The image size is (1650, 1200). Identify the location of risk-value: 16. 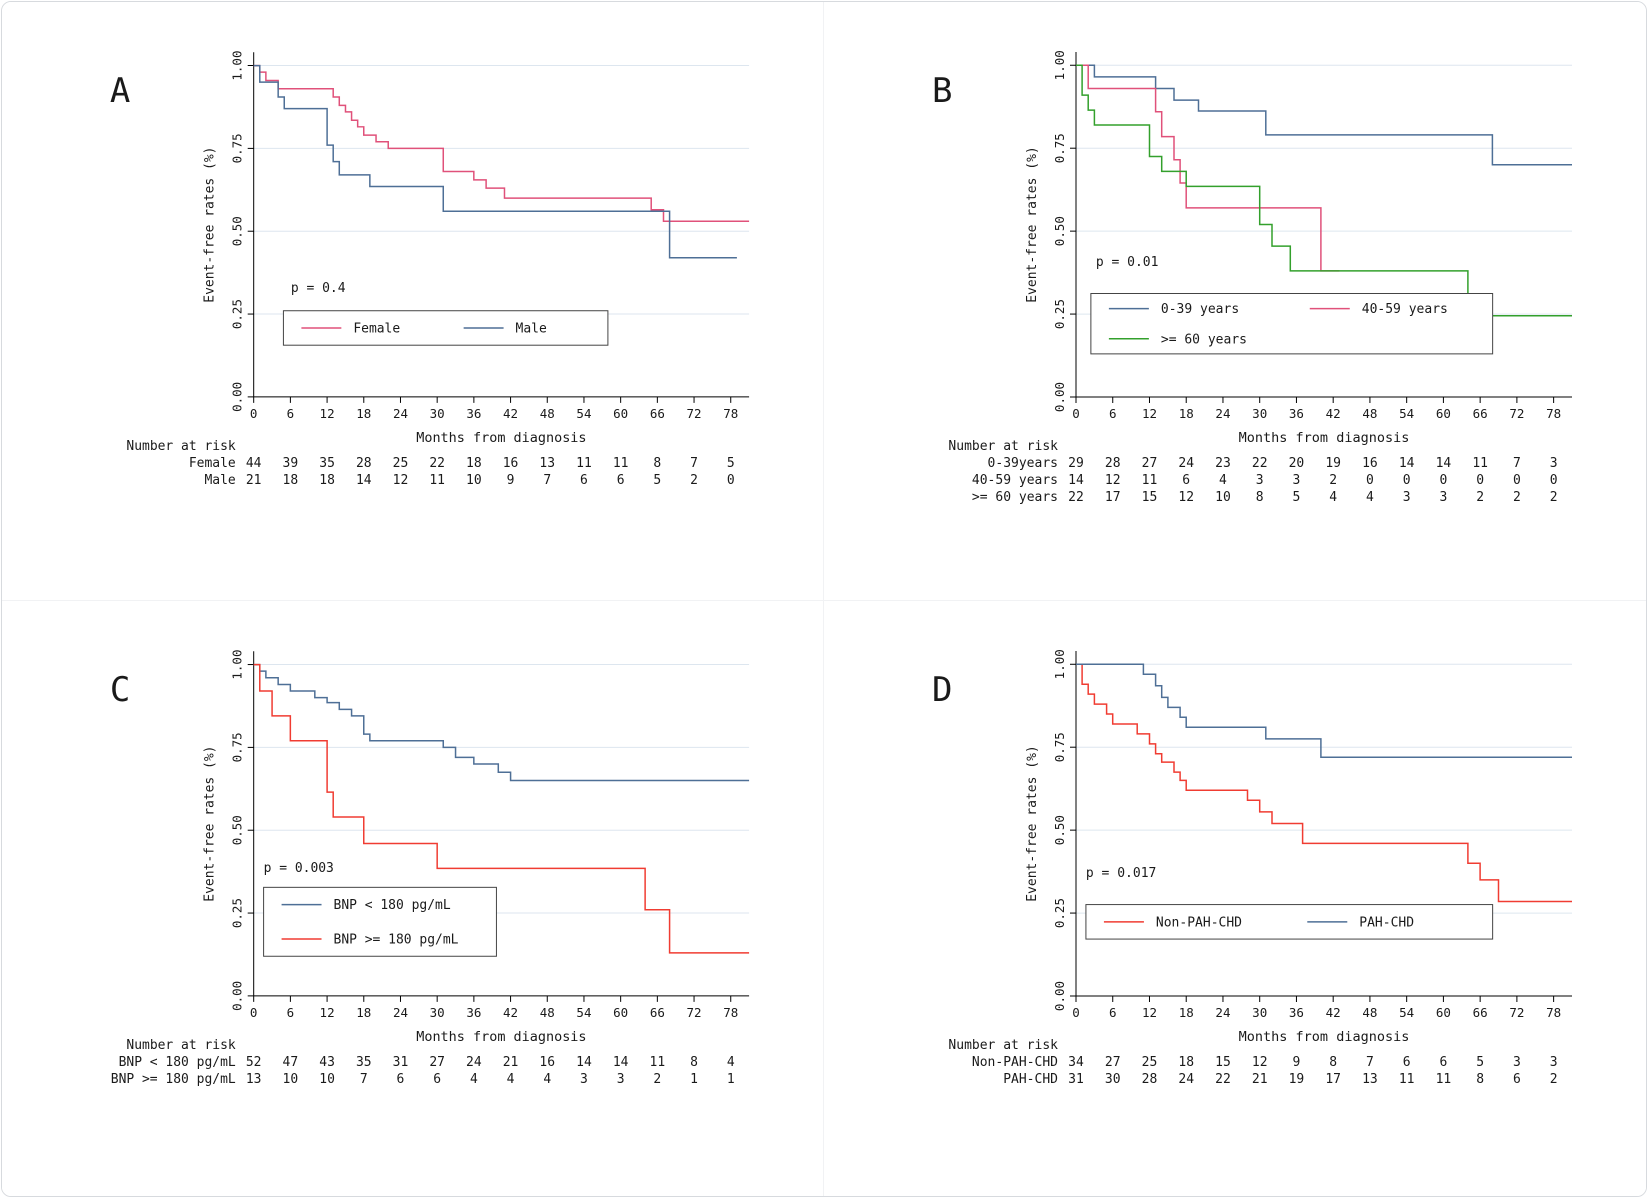
(1370, 463).